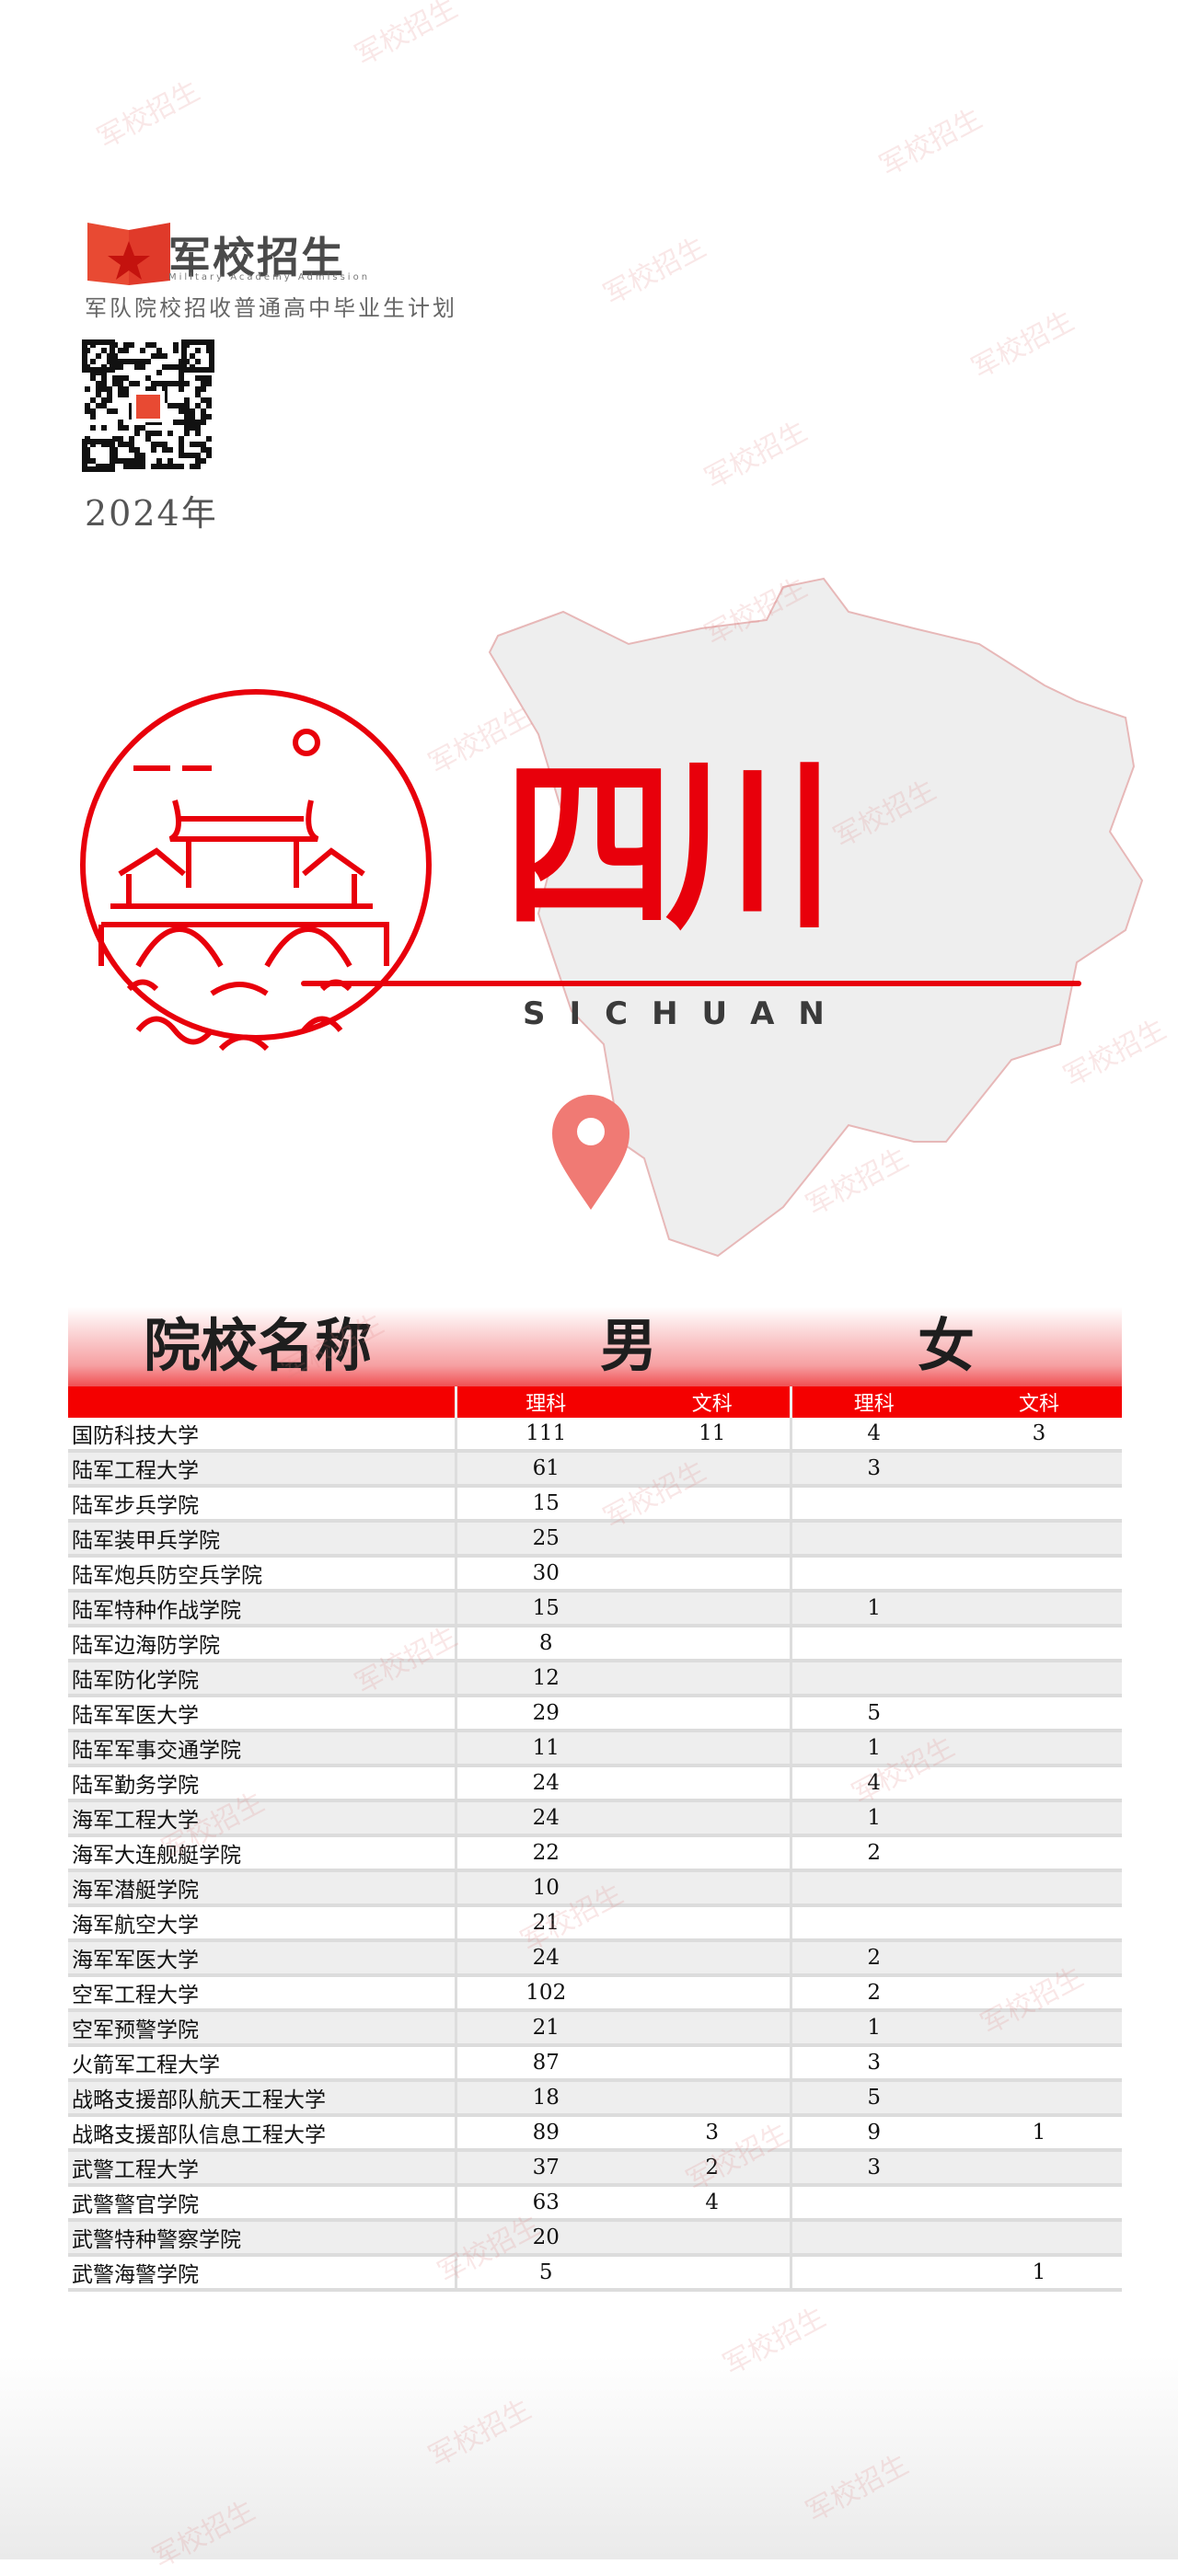 This screenshot has height=2576, width=1178. What do you see at coordinates (595, 1679) in the screenshot?
I see `table-row: 陆军防化学院 12` at bounding box center [595, 1679].